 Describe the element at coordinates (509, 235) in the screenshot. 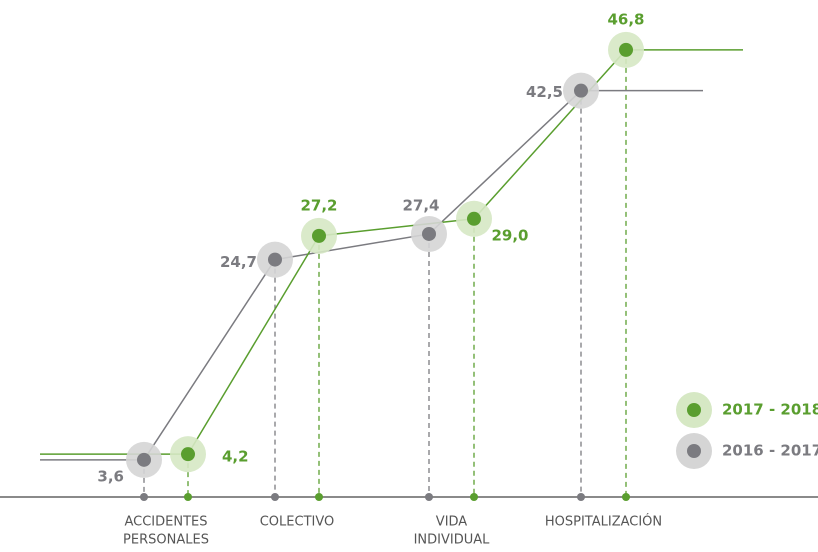

I see `value-label: 29,0` at that location.